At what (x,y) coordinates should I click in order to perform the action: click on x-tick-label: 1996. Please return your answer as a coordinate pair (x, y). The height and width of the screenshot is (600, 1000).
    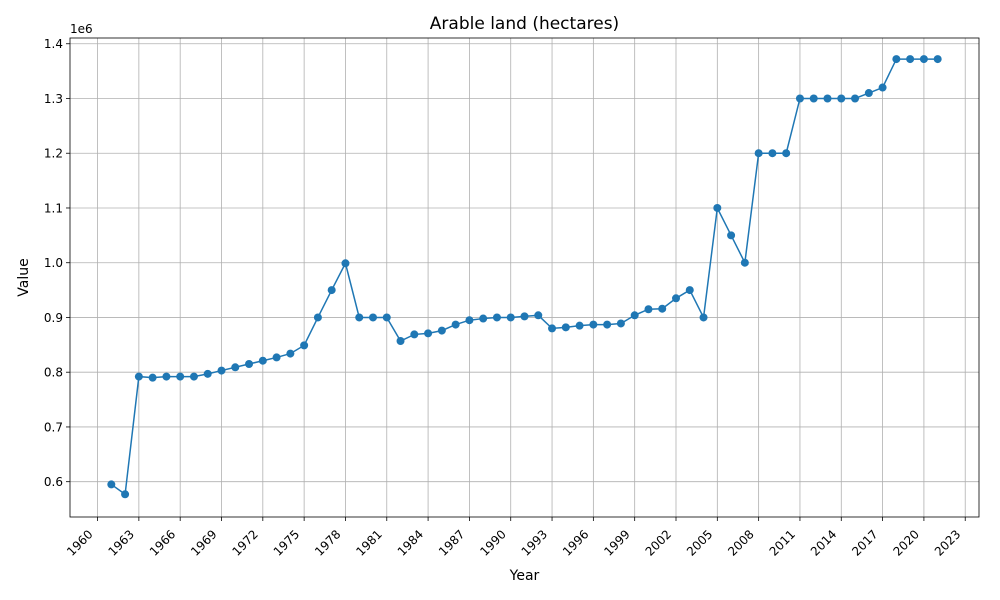
    Looking at the image, I should click on (575, 542).